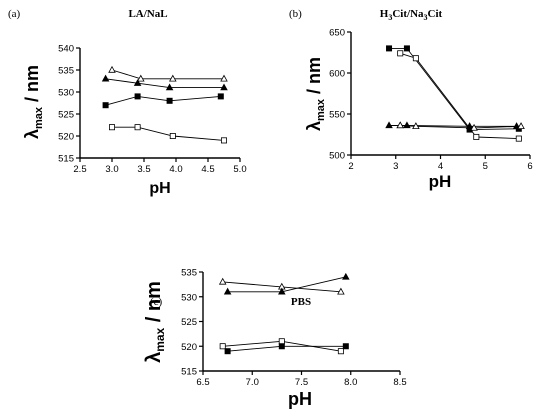  Describe the element at coordinates (395, 166) in the screenshot. I see `x-tick-label: 3` at that location.